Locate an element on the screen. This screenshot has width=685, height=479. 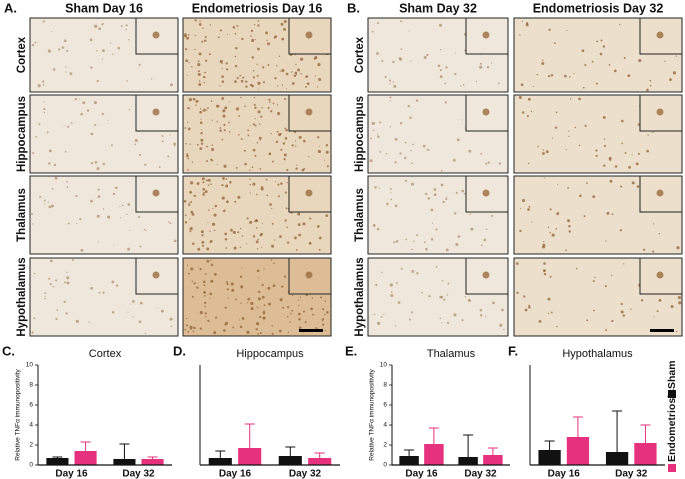
bar is located at coordinates (578, 451).